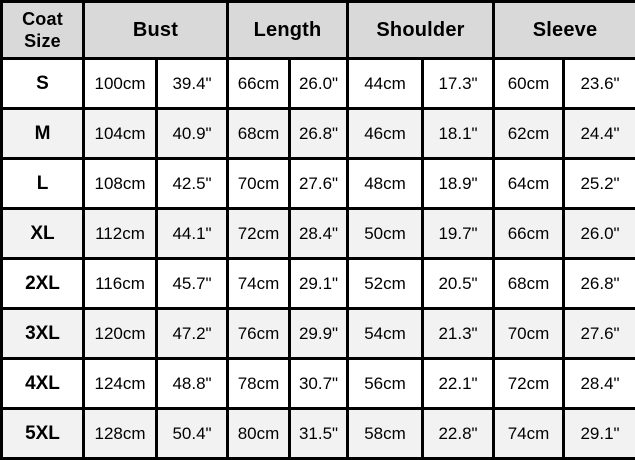  Describe the element at coordinates (385, 84) in the screenshot. I see `shoulder-cm-cell: 44cm` at that location.